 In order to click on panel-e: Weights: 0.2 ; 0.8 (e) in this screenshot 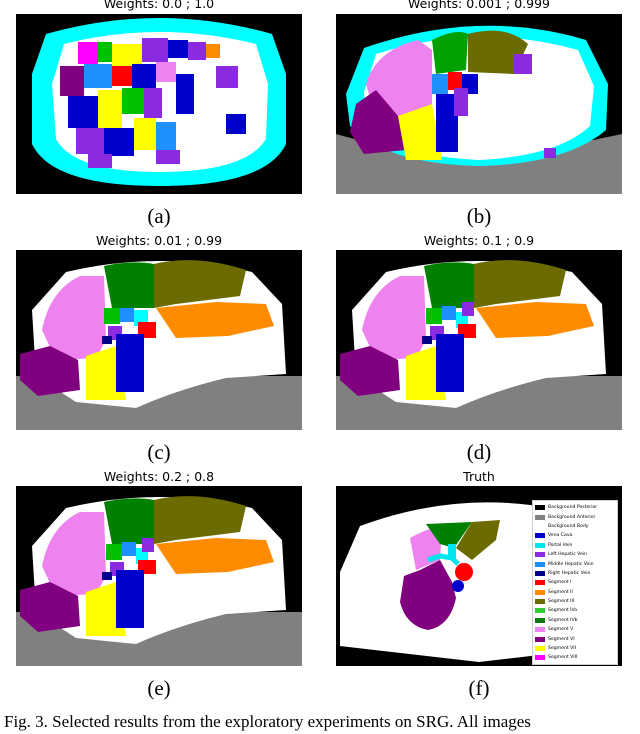, I will do `click(159, 585)`.